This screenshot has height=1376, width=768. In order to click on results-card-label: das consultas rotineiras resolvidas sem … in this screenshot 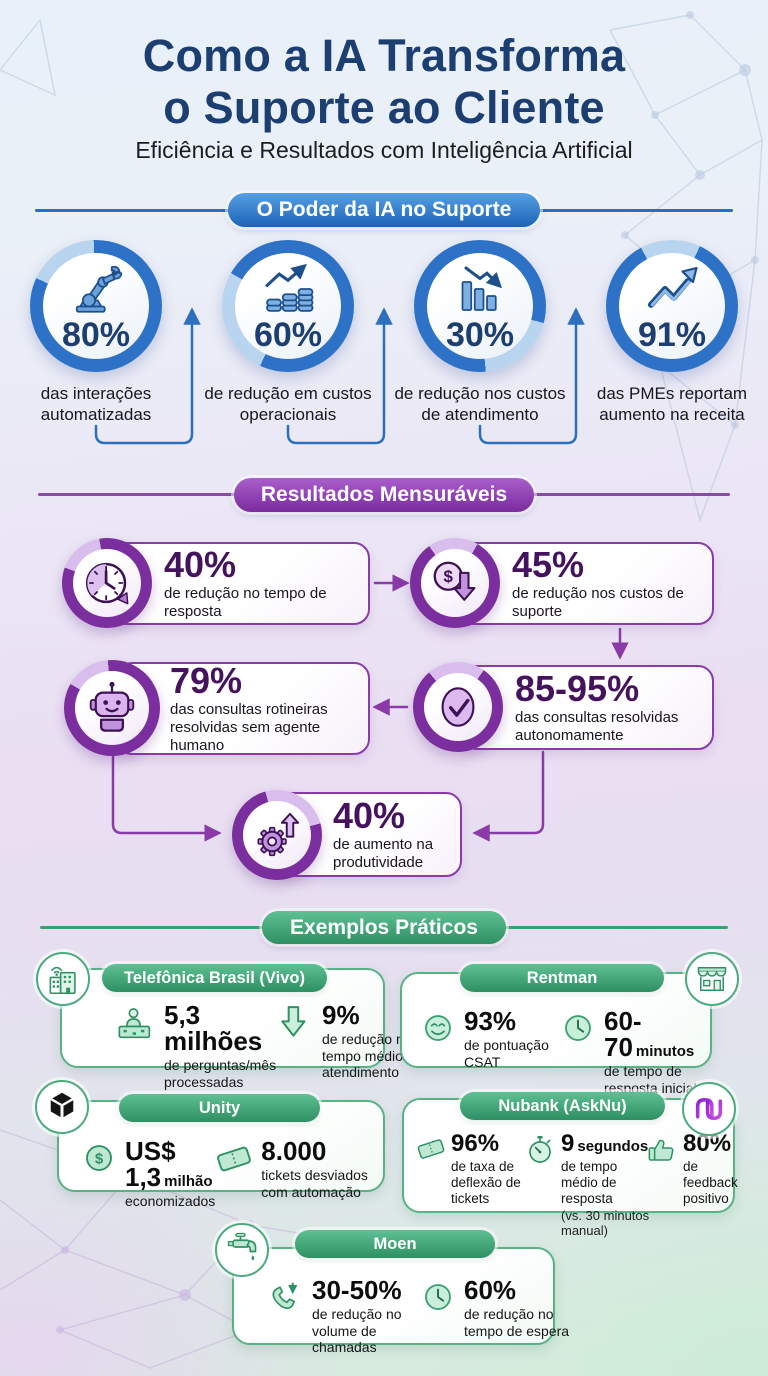, I will do `click(249, 728)`.